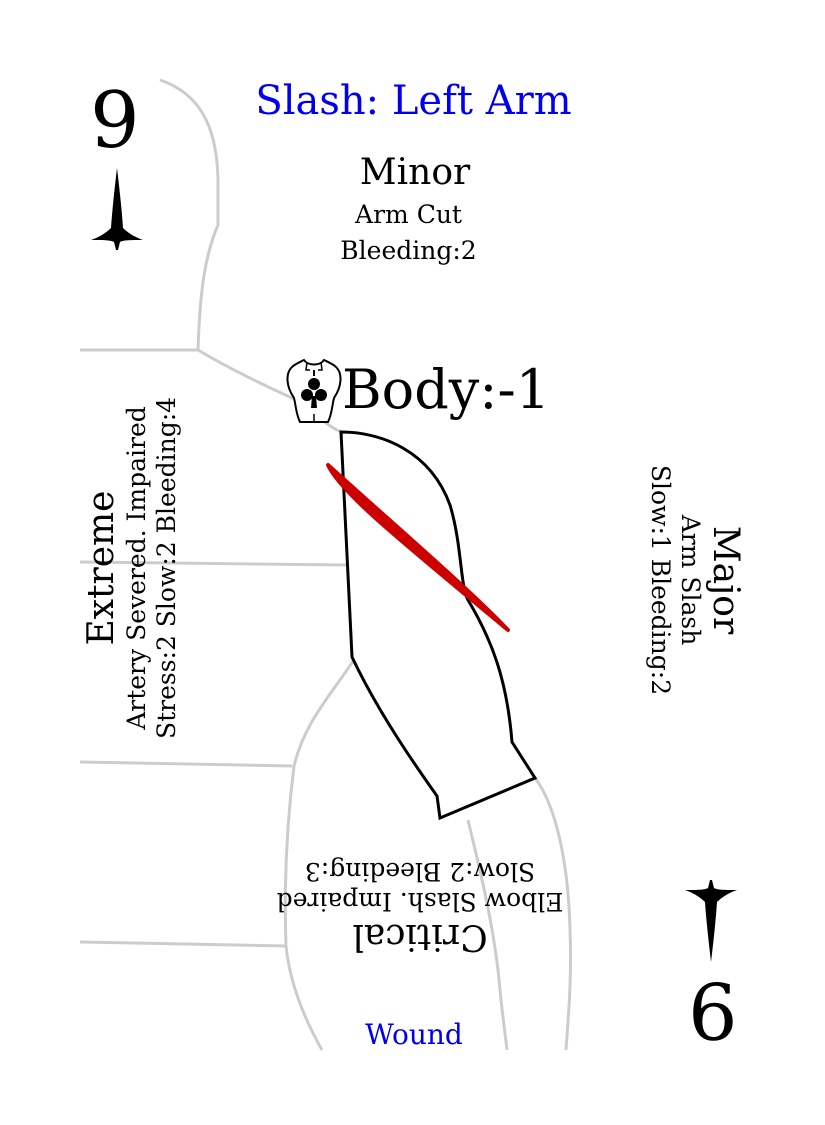 This screenshot has height=1125, width=825. What do you see at coordinates (115, 121) in the screenshot?
I see `rank-top-left: 9` at bounding box center [115, 121].